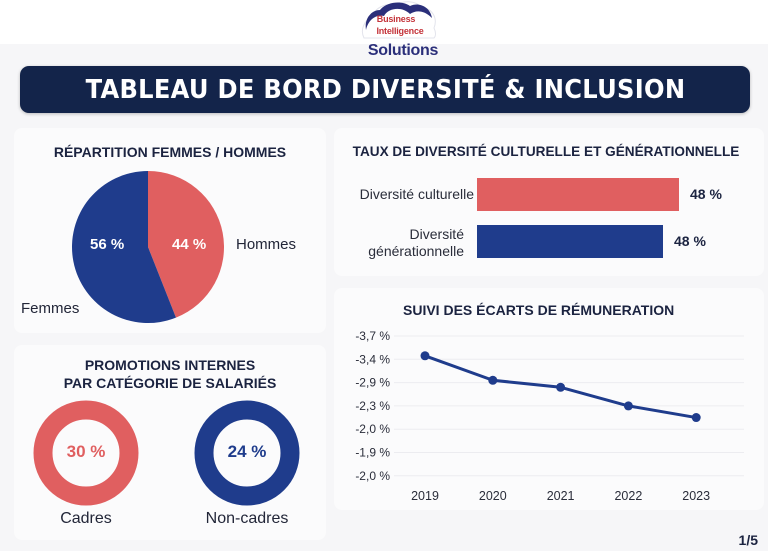  Describe the element at coordinates (266, 244) in the screenshot. I see `pie-category-hommes: Hommes` at that location.